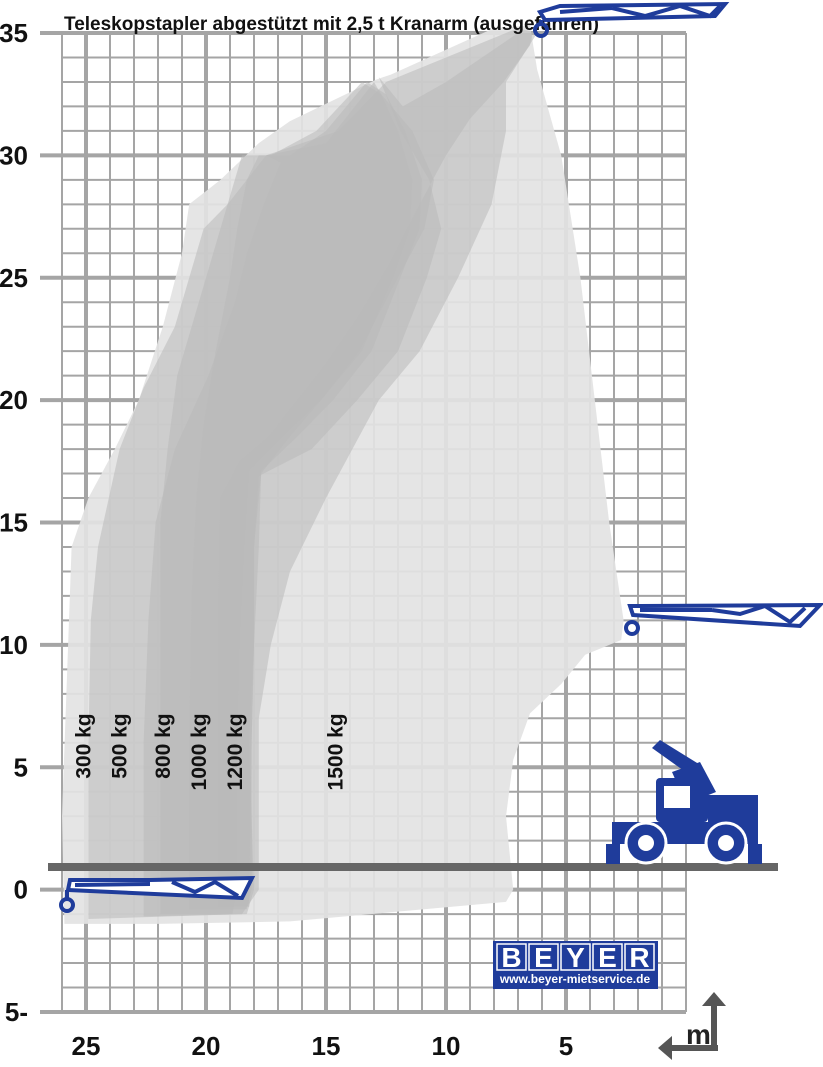  What do you see at coordinates (14, 155) in the screenshot?
I see `y-tick-label: 30` at bounding box center [14, 155].